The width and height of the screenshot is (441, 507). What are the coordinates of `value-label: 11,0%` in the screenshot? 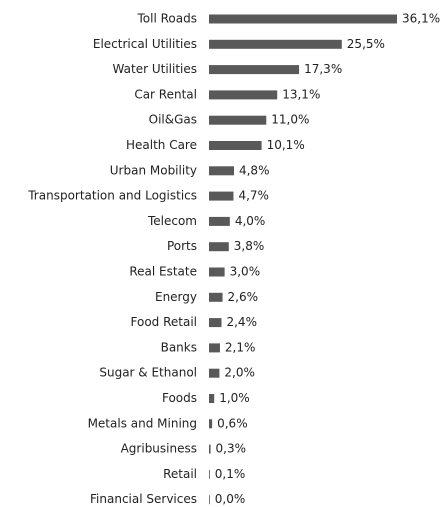 It's located at (290, 120).